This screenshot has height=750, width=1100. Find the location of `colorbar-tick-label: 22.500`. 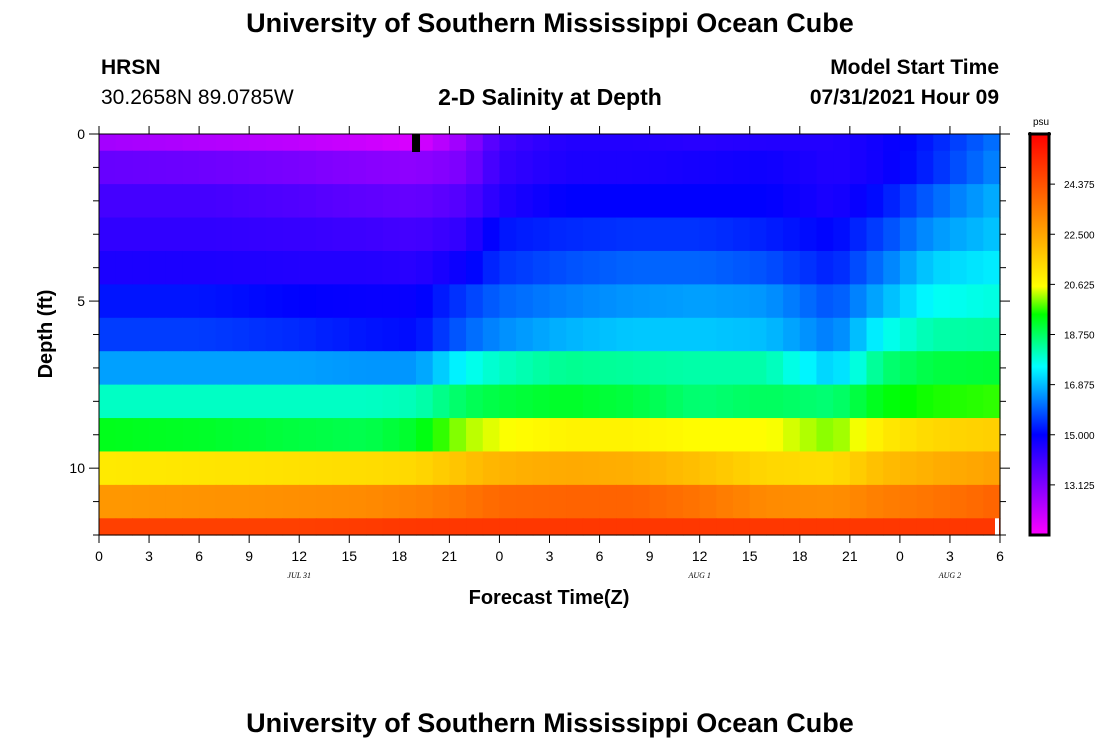

colorbar-tick-label: 22.500 is located at coordinates (1079, 235).